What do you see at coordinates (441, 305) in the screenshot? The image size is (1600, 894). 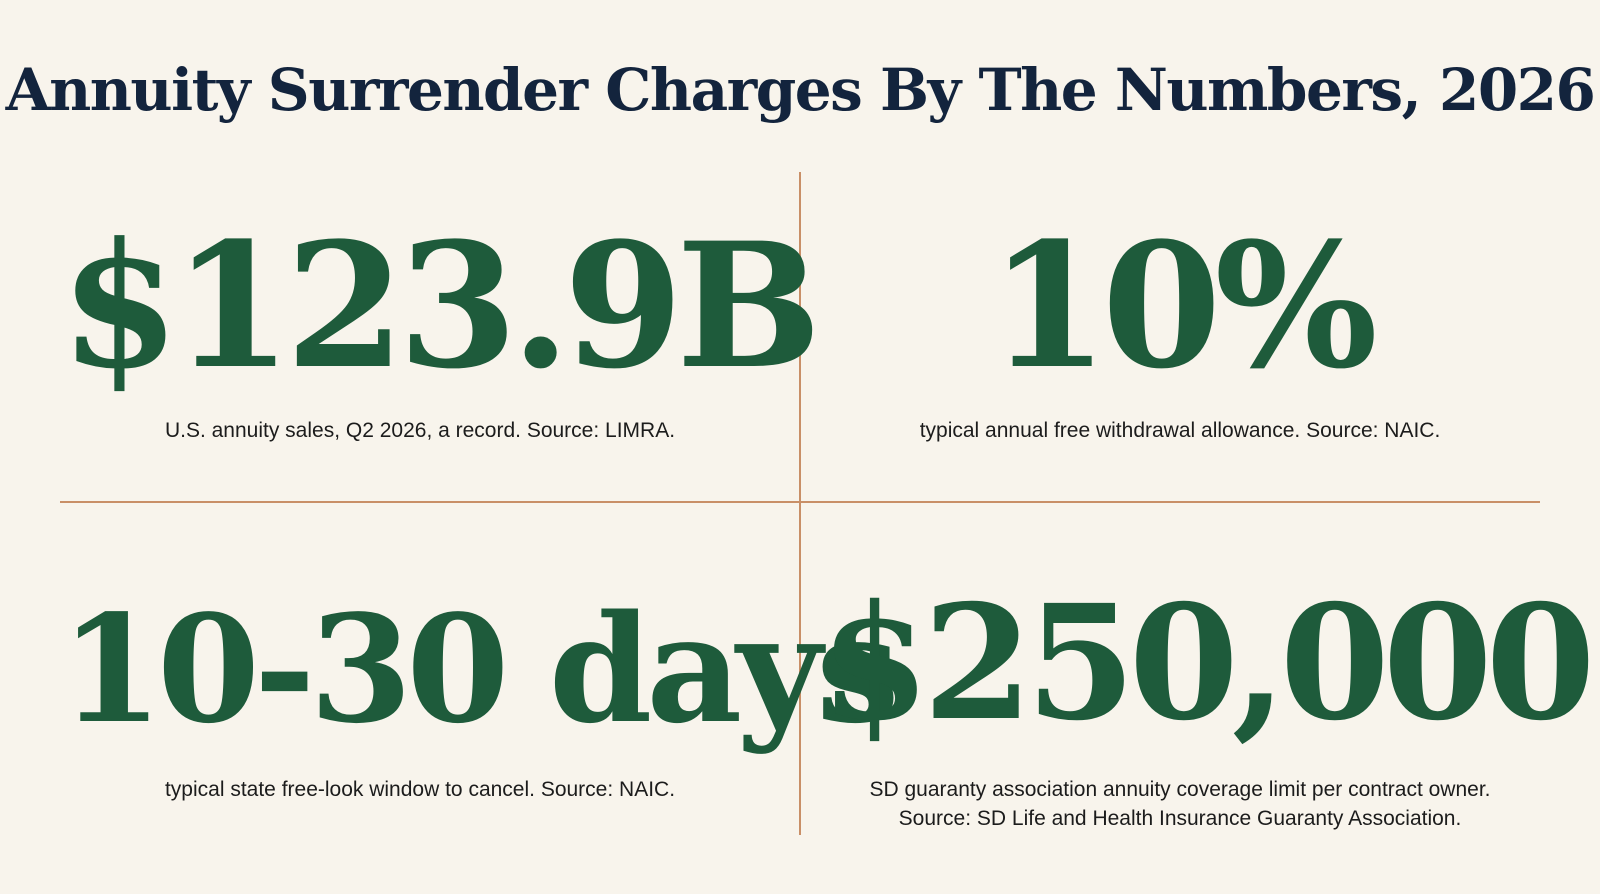 I see `stat-value: $123.9B` at bounding box center [441, 305].